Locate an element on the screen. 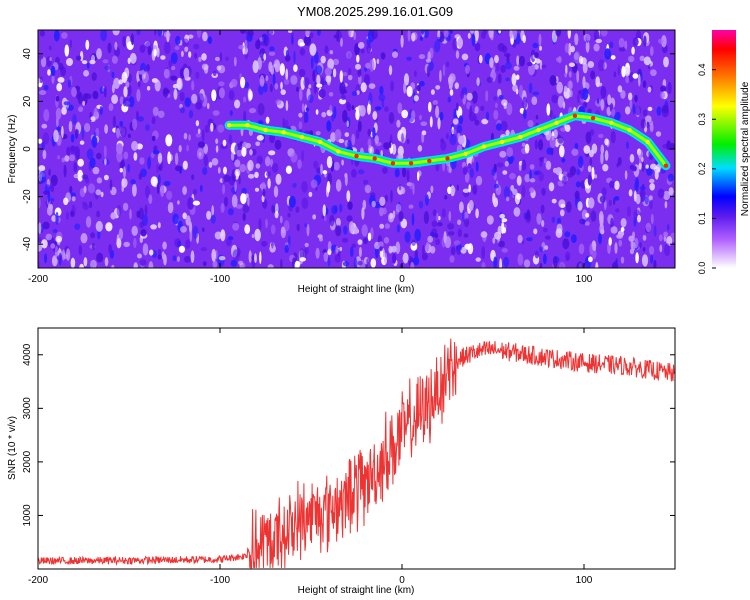 The width and height of the screenshot is (750, 600). heatmap-y-label: Frequency (Hz) is located at coordinates (12, 149).